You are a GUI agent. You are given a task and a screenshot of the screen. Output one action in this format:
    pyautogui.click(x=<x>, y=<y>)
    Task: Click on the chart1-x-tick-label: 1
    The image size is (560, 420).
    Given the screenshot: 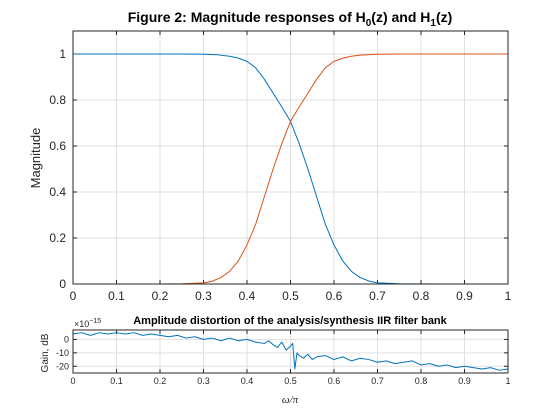 What is the action you would take?
    pyautogui.click(x=508, y=296)
    